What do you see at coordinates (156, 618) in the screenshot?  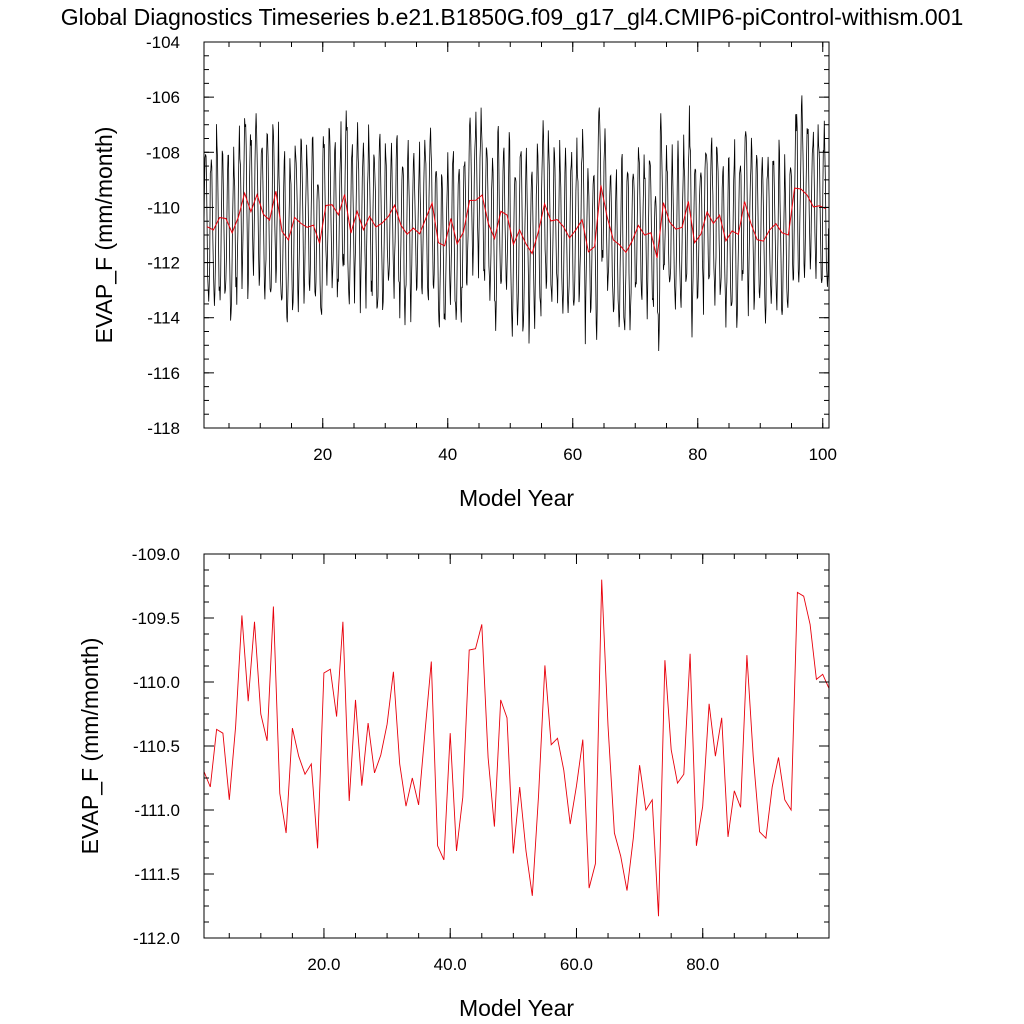 I see `bottom-y-tick-label: -109.5` at bounding box center [156, 618].